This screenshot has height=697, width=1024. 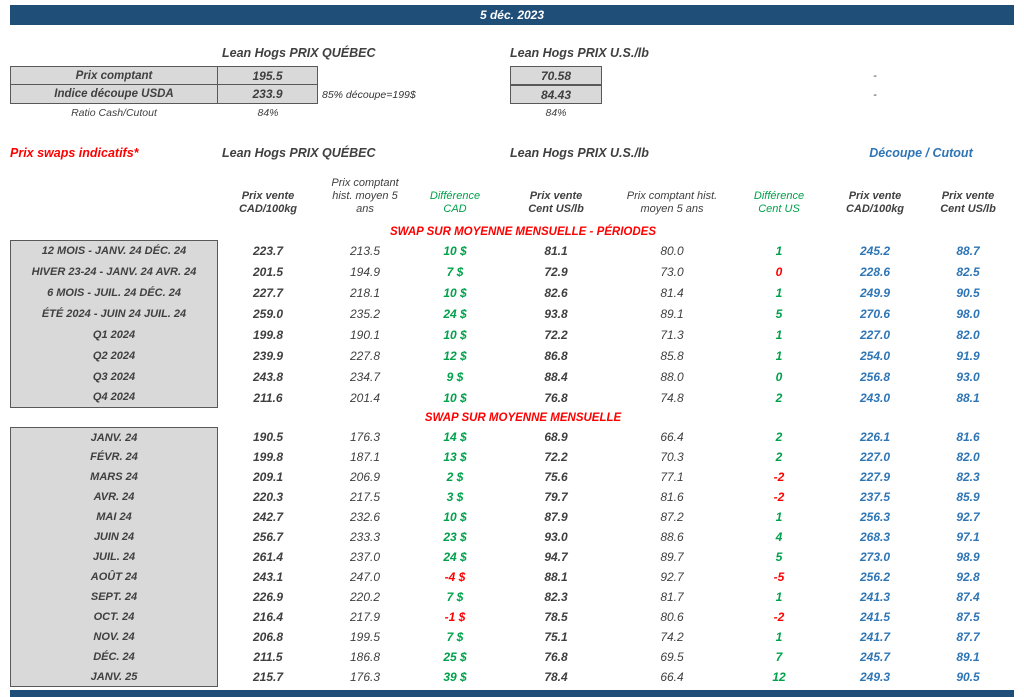 What do you see at coordinates (268, 557) in the screenshot?
I see `qc-sell-value: 261.4` at bounding box center [268, 557].